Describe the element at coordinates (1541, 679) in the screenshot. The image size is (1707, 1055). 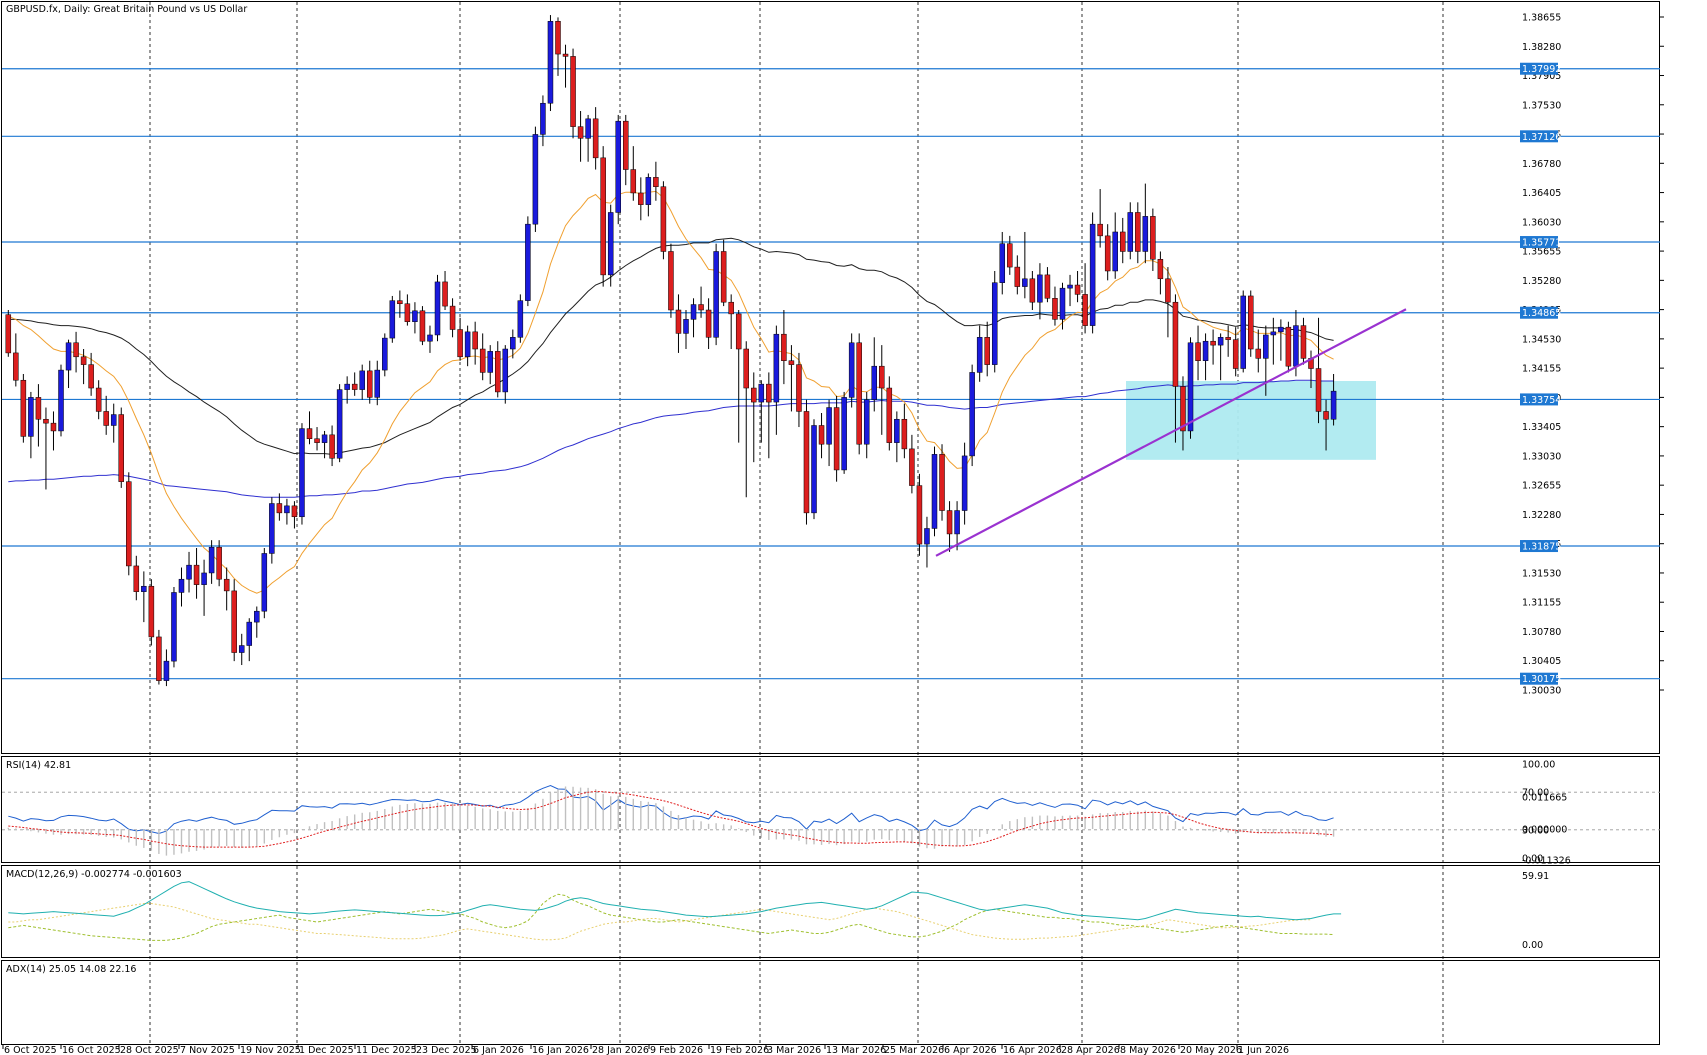
I see `level-label: 1.30175` at that location.